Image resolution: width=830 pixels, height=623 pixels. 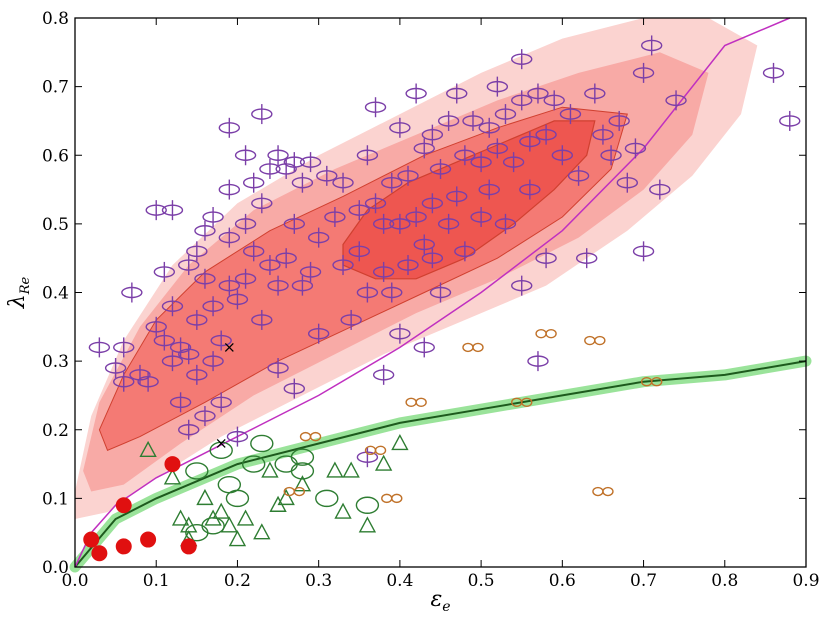 I want to click on cross-stroke-b, so click(x=221, y=443).